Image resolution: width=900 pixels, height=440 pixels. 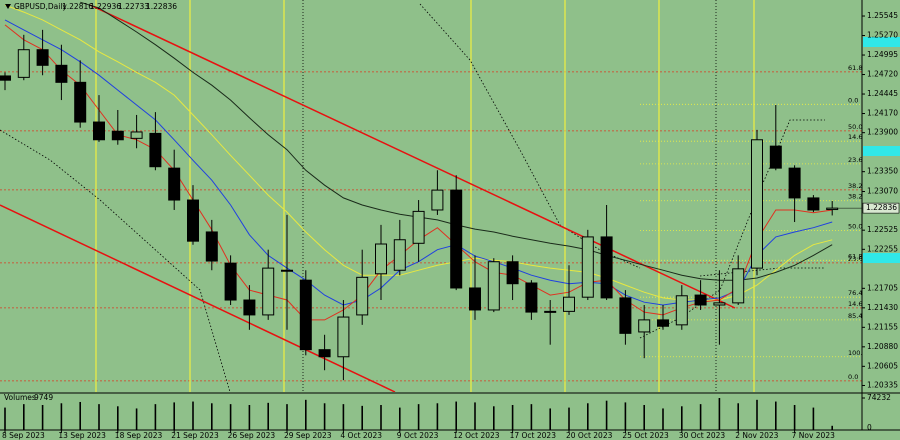 What do you see at coordinates (40, 6) in the screenshot?
I see `symbol-label: GBPUSD,Daily` at bounding box center [40, 6].